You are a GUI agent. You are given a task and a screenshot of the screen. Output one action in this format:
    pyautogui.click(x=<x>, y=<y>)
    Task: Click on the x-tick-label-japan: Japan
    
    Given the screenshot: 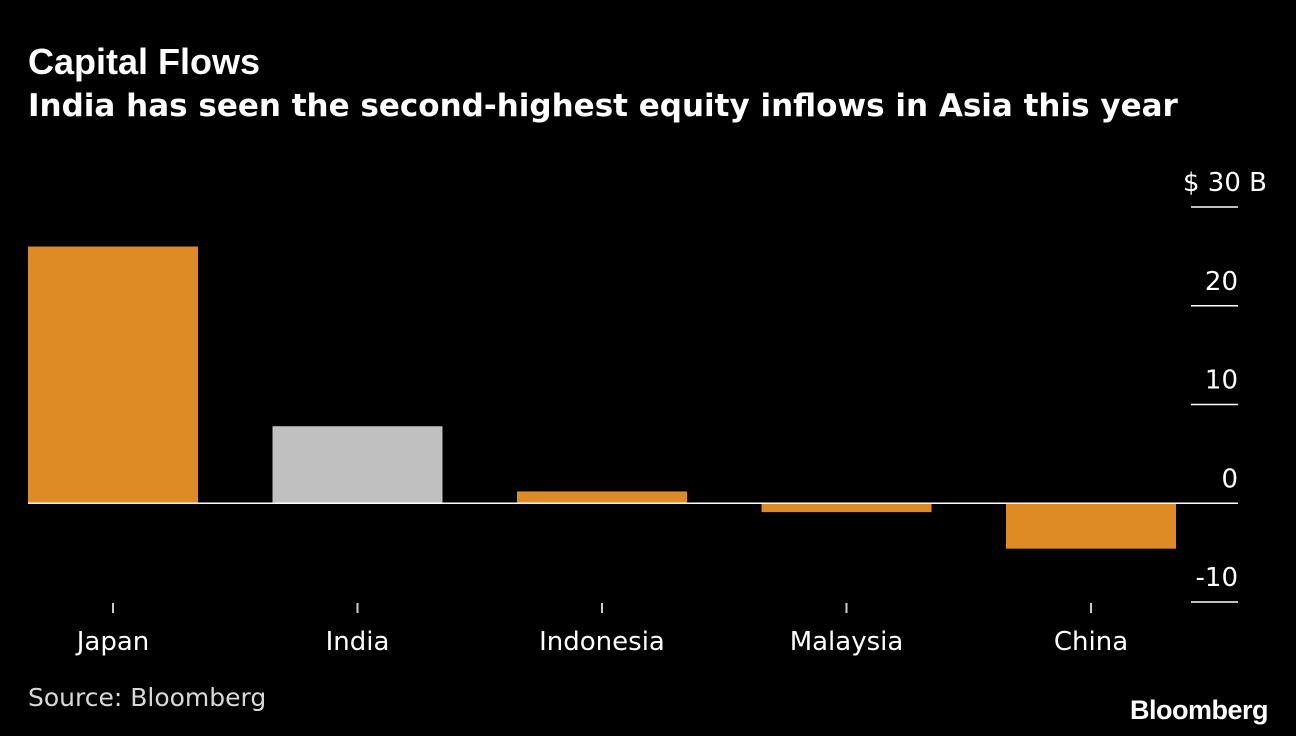 What is the action you would take?
    pyautogui.click(x=112, y=642)
    